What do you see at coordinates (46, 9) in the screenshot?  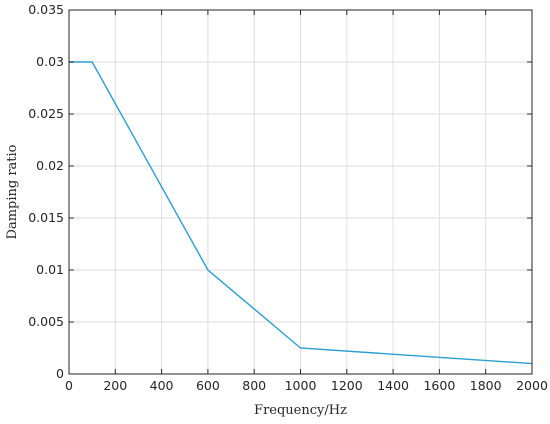 I see `y-tick-label: 0.035` at bounding box center [46, 9].